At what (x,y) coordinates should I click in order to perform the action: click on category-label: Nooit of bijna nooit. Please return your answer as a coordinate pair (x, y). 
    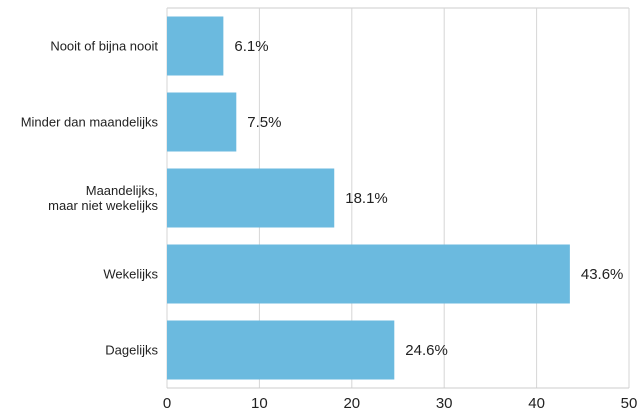
    Looking at the image, I should click on (104, 46).